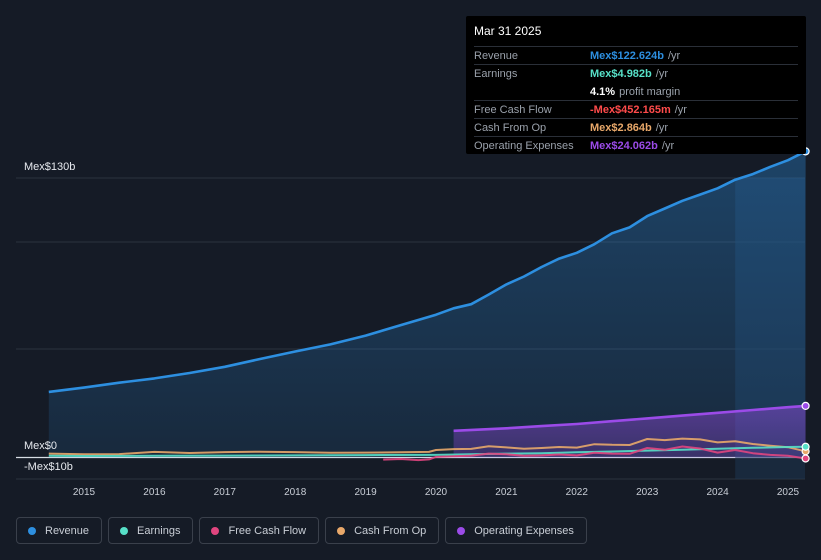 This screenshot has height=560, width=821. Describe the element at coordinates (805, 458) in the screenshot. I see `free-cash-flow-end-point` at that location.